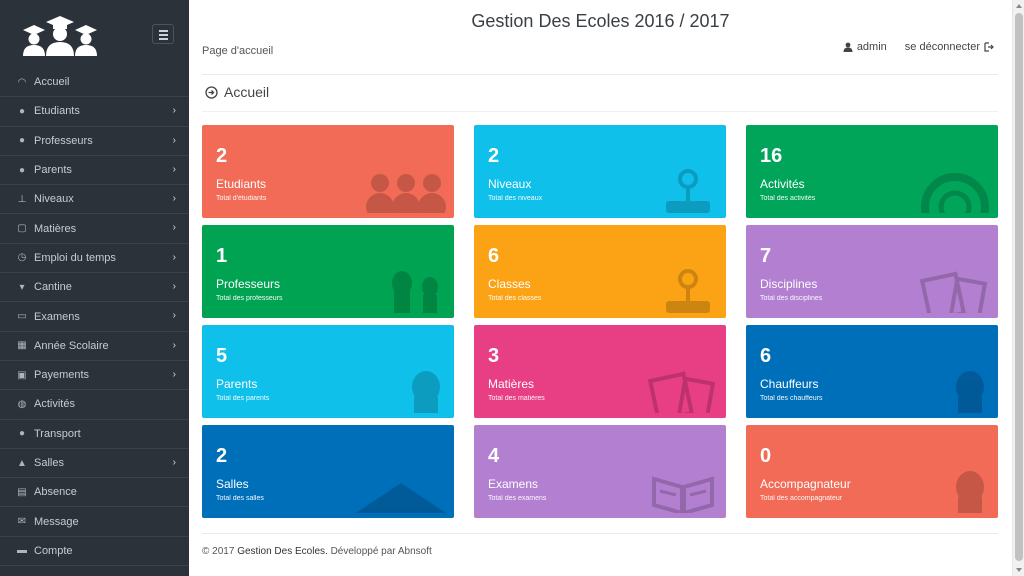  What do you see at coordinates (600, 371) in the screenshot?
I see `stat-card-mati-res: 3 Matières Total des matières` at bounding box center [600, 371].